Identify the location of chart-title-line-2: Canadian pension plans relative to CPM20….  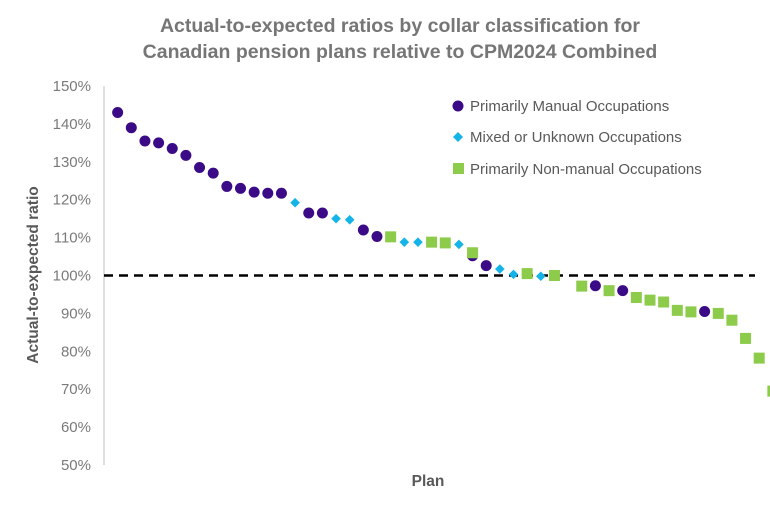
(400, 52).